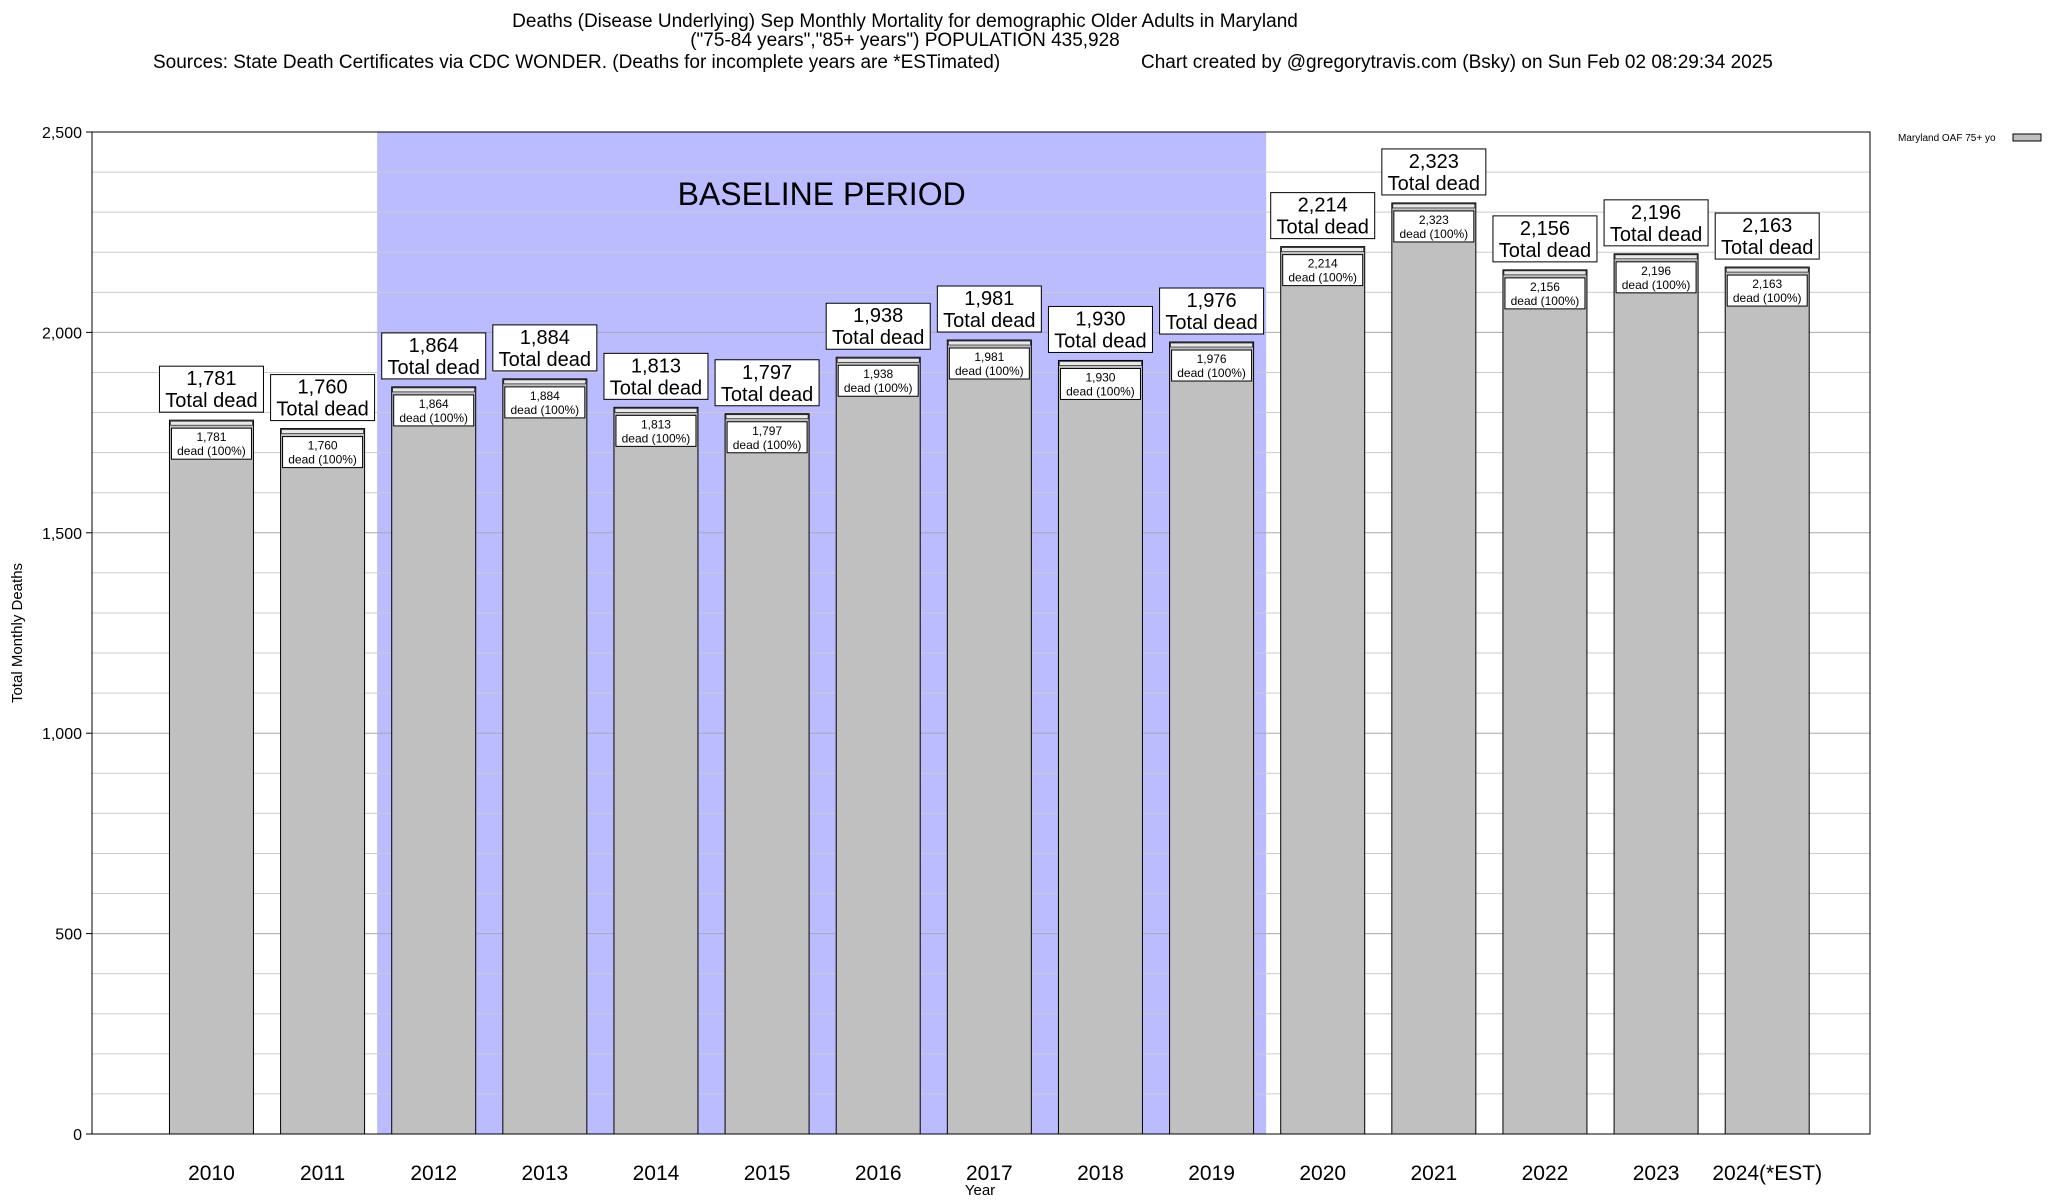 The width and height of the screenshot is (2048, 1200). What do you see at coordinates (878, 374) in the screenshot?
I see `inner-value-label: 1,938` at bounding box center [878, 374].